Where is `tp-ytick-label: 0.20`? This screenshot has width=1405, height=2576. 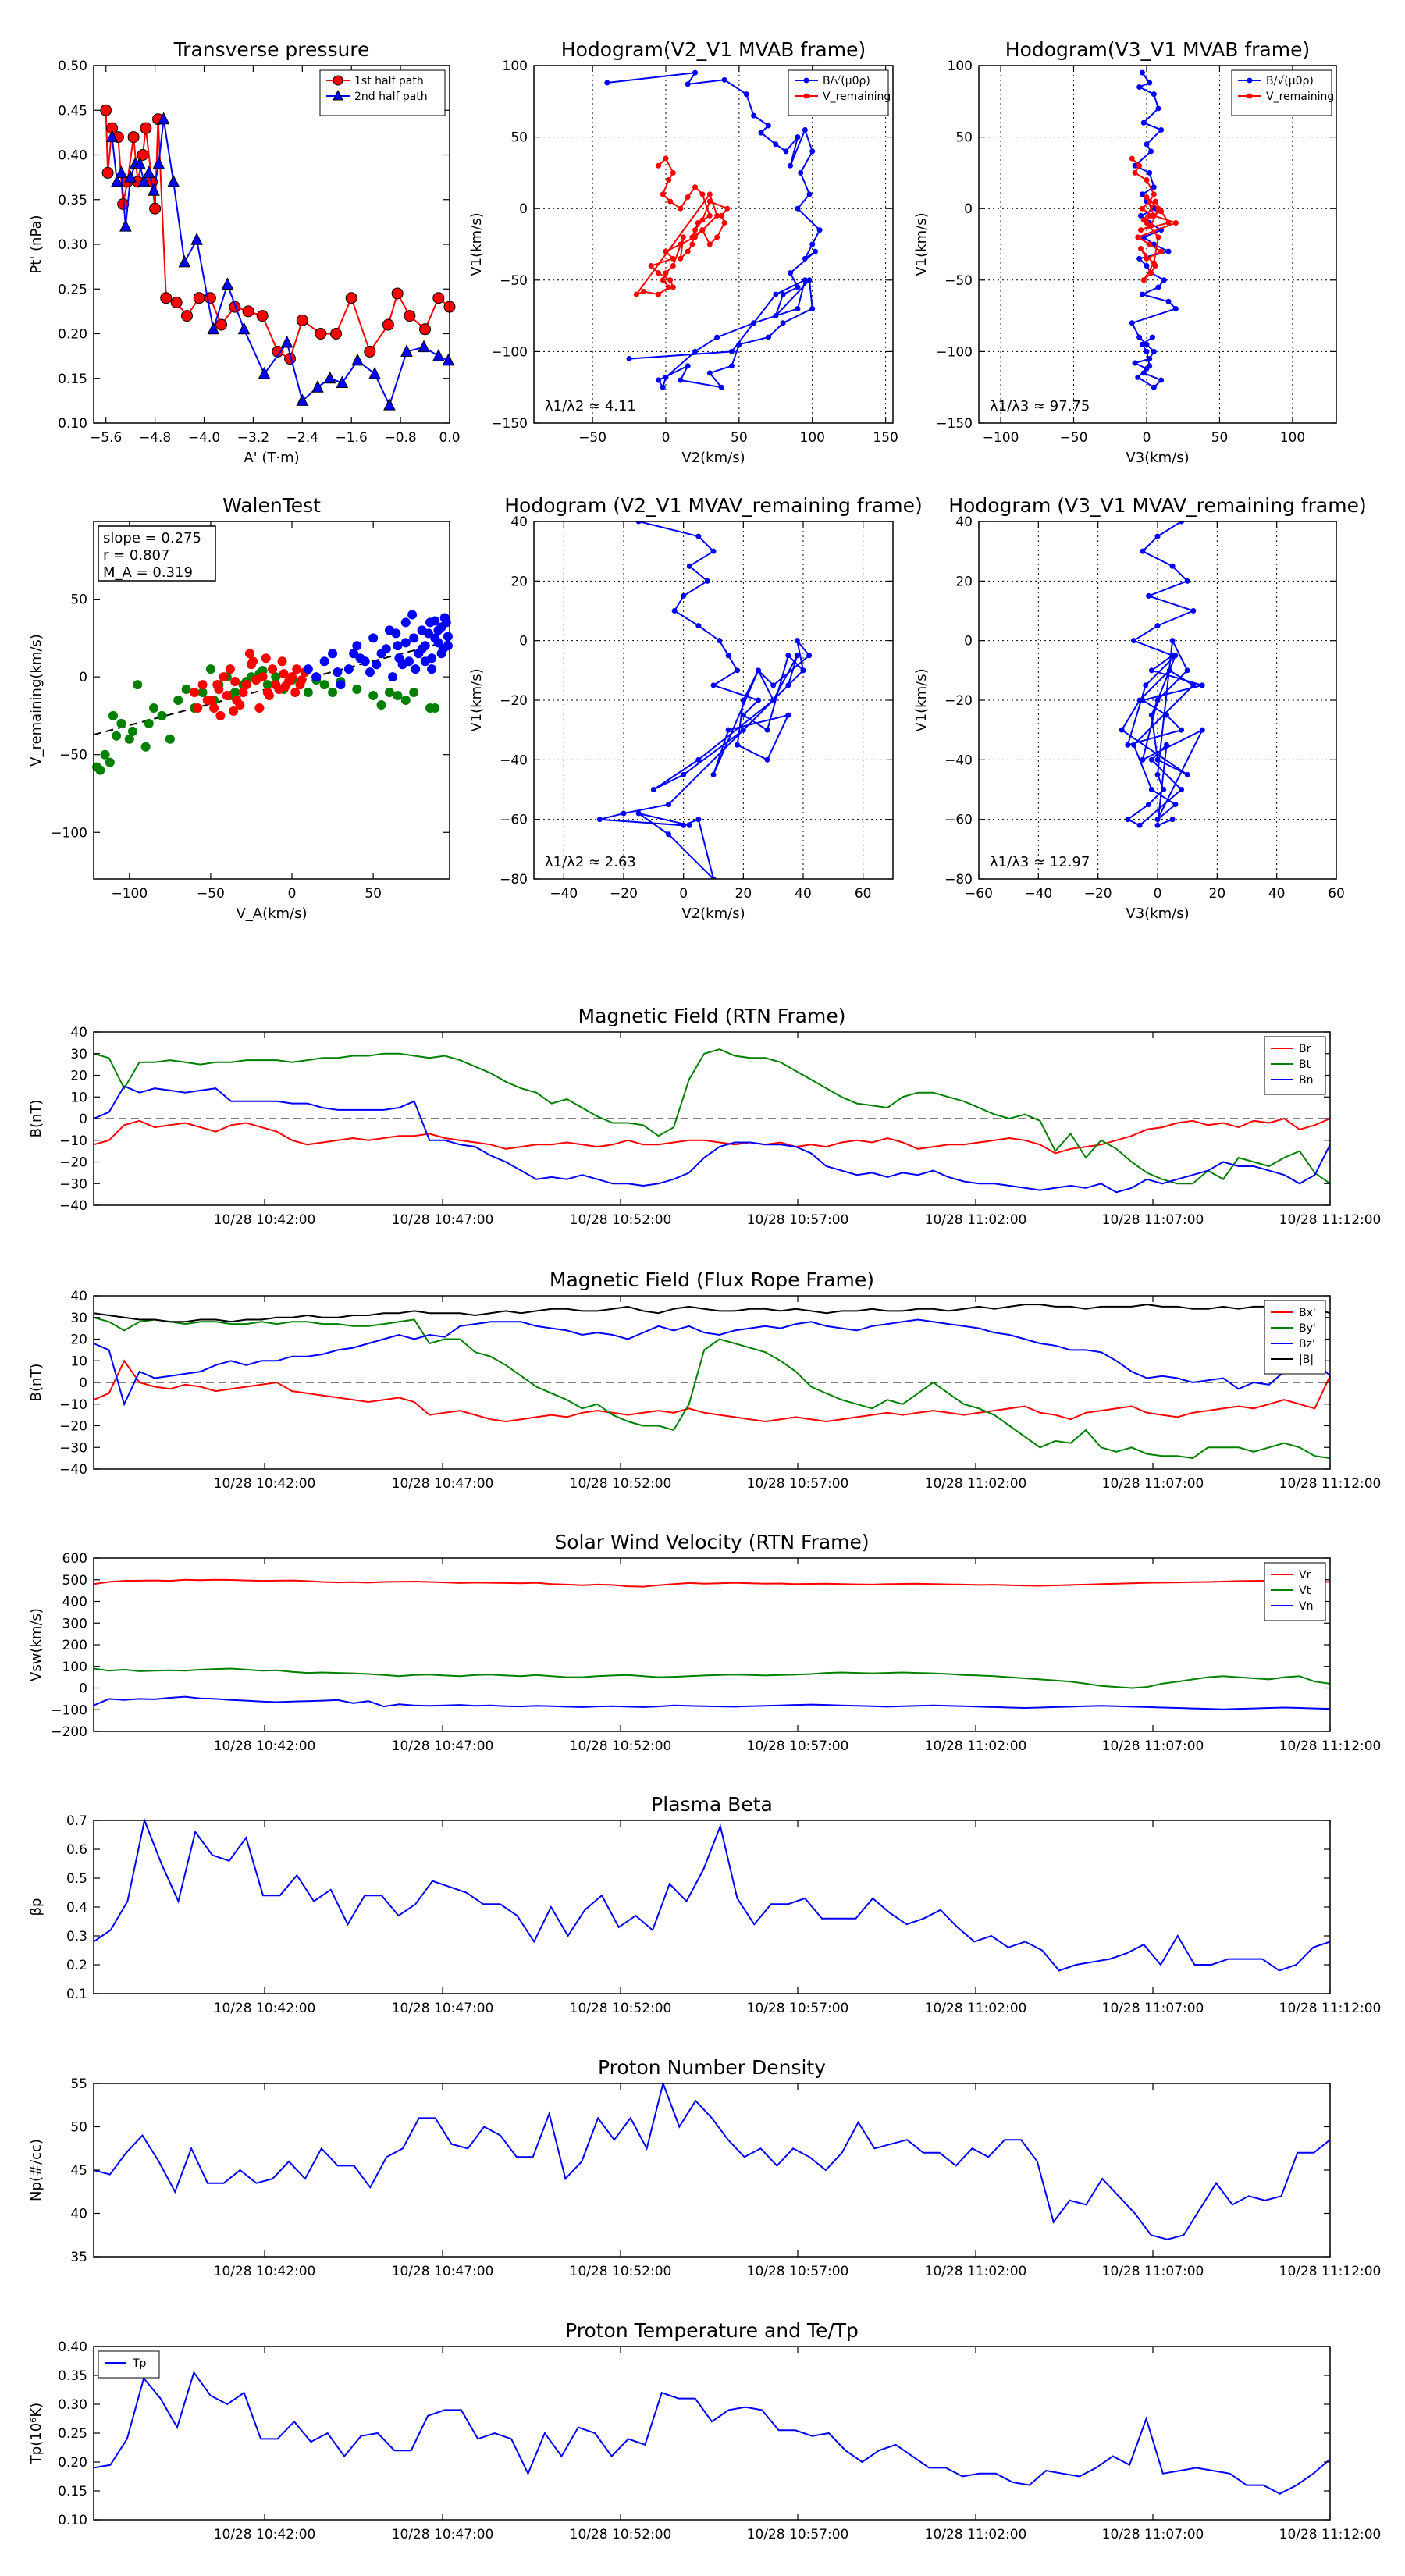
tp-ytick-label: 0.20 is located at coordinates (72, 335).